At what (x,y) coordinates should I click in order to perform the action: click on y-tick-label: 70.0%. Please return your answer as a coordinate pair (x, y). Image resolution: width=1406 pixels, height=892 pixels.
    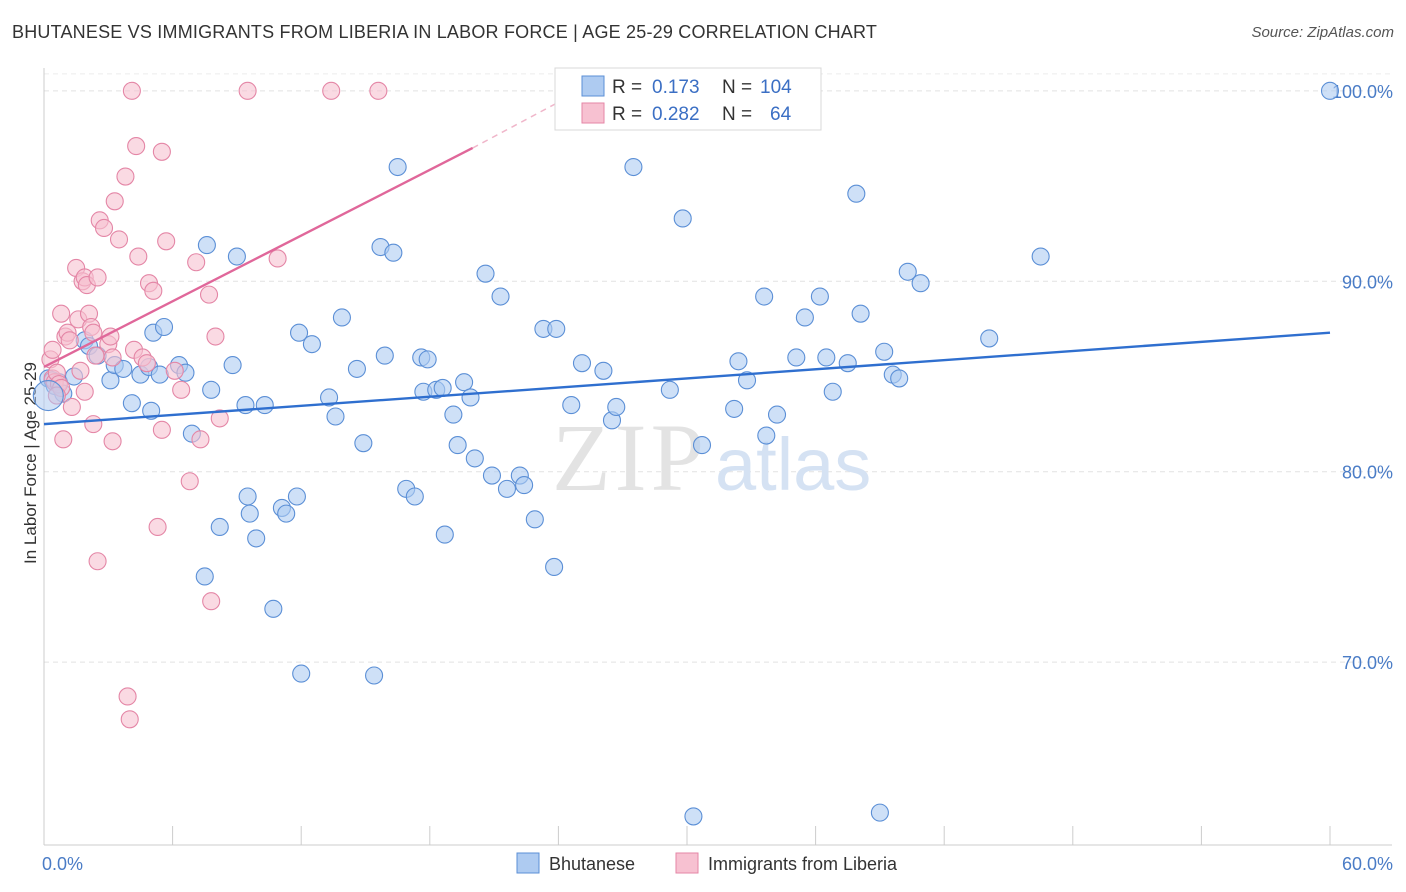
    Looking at the image, I should click on (1367, 663).